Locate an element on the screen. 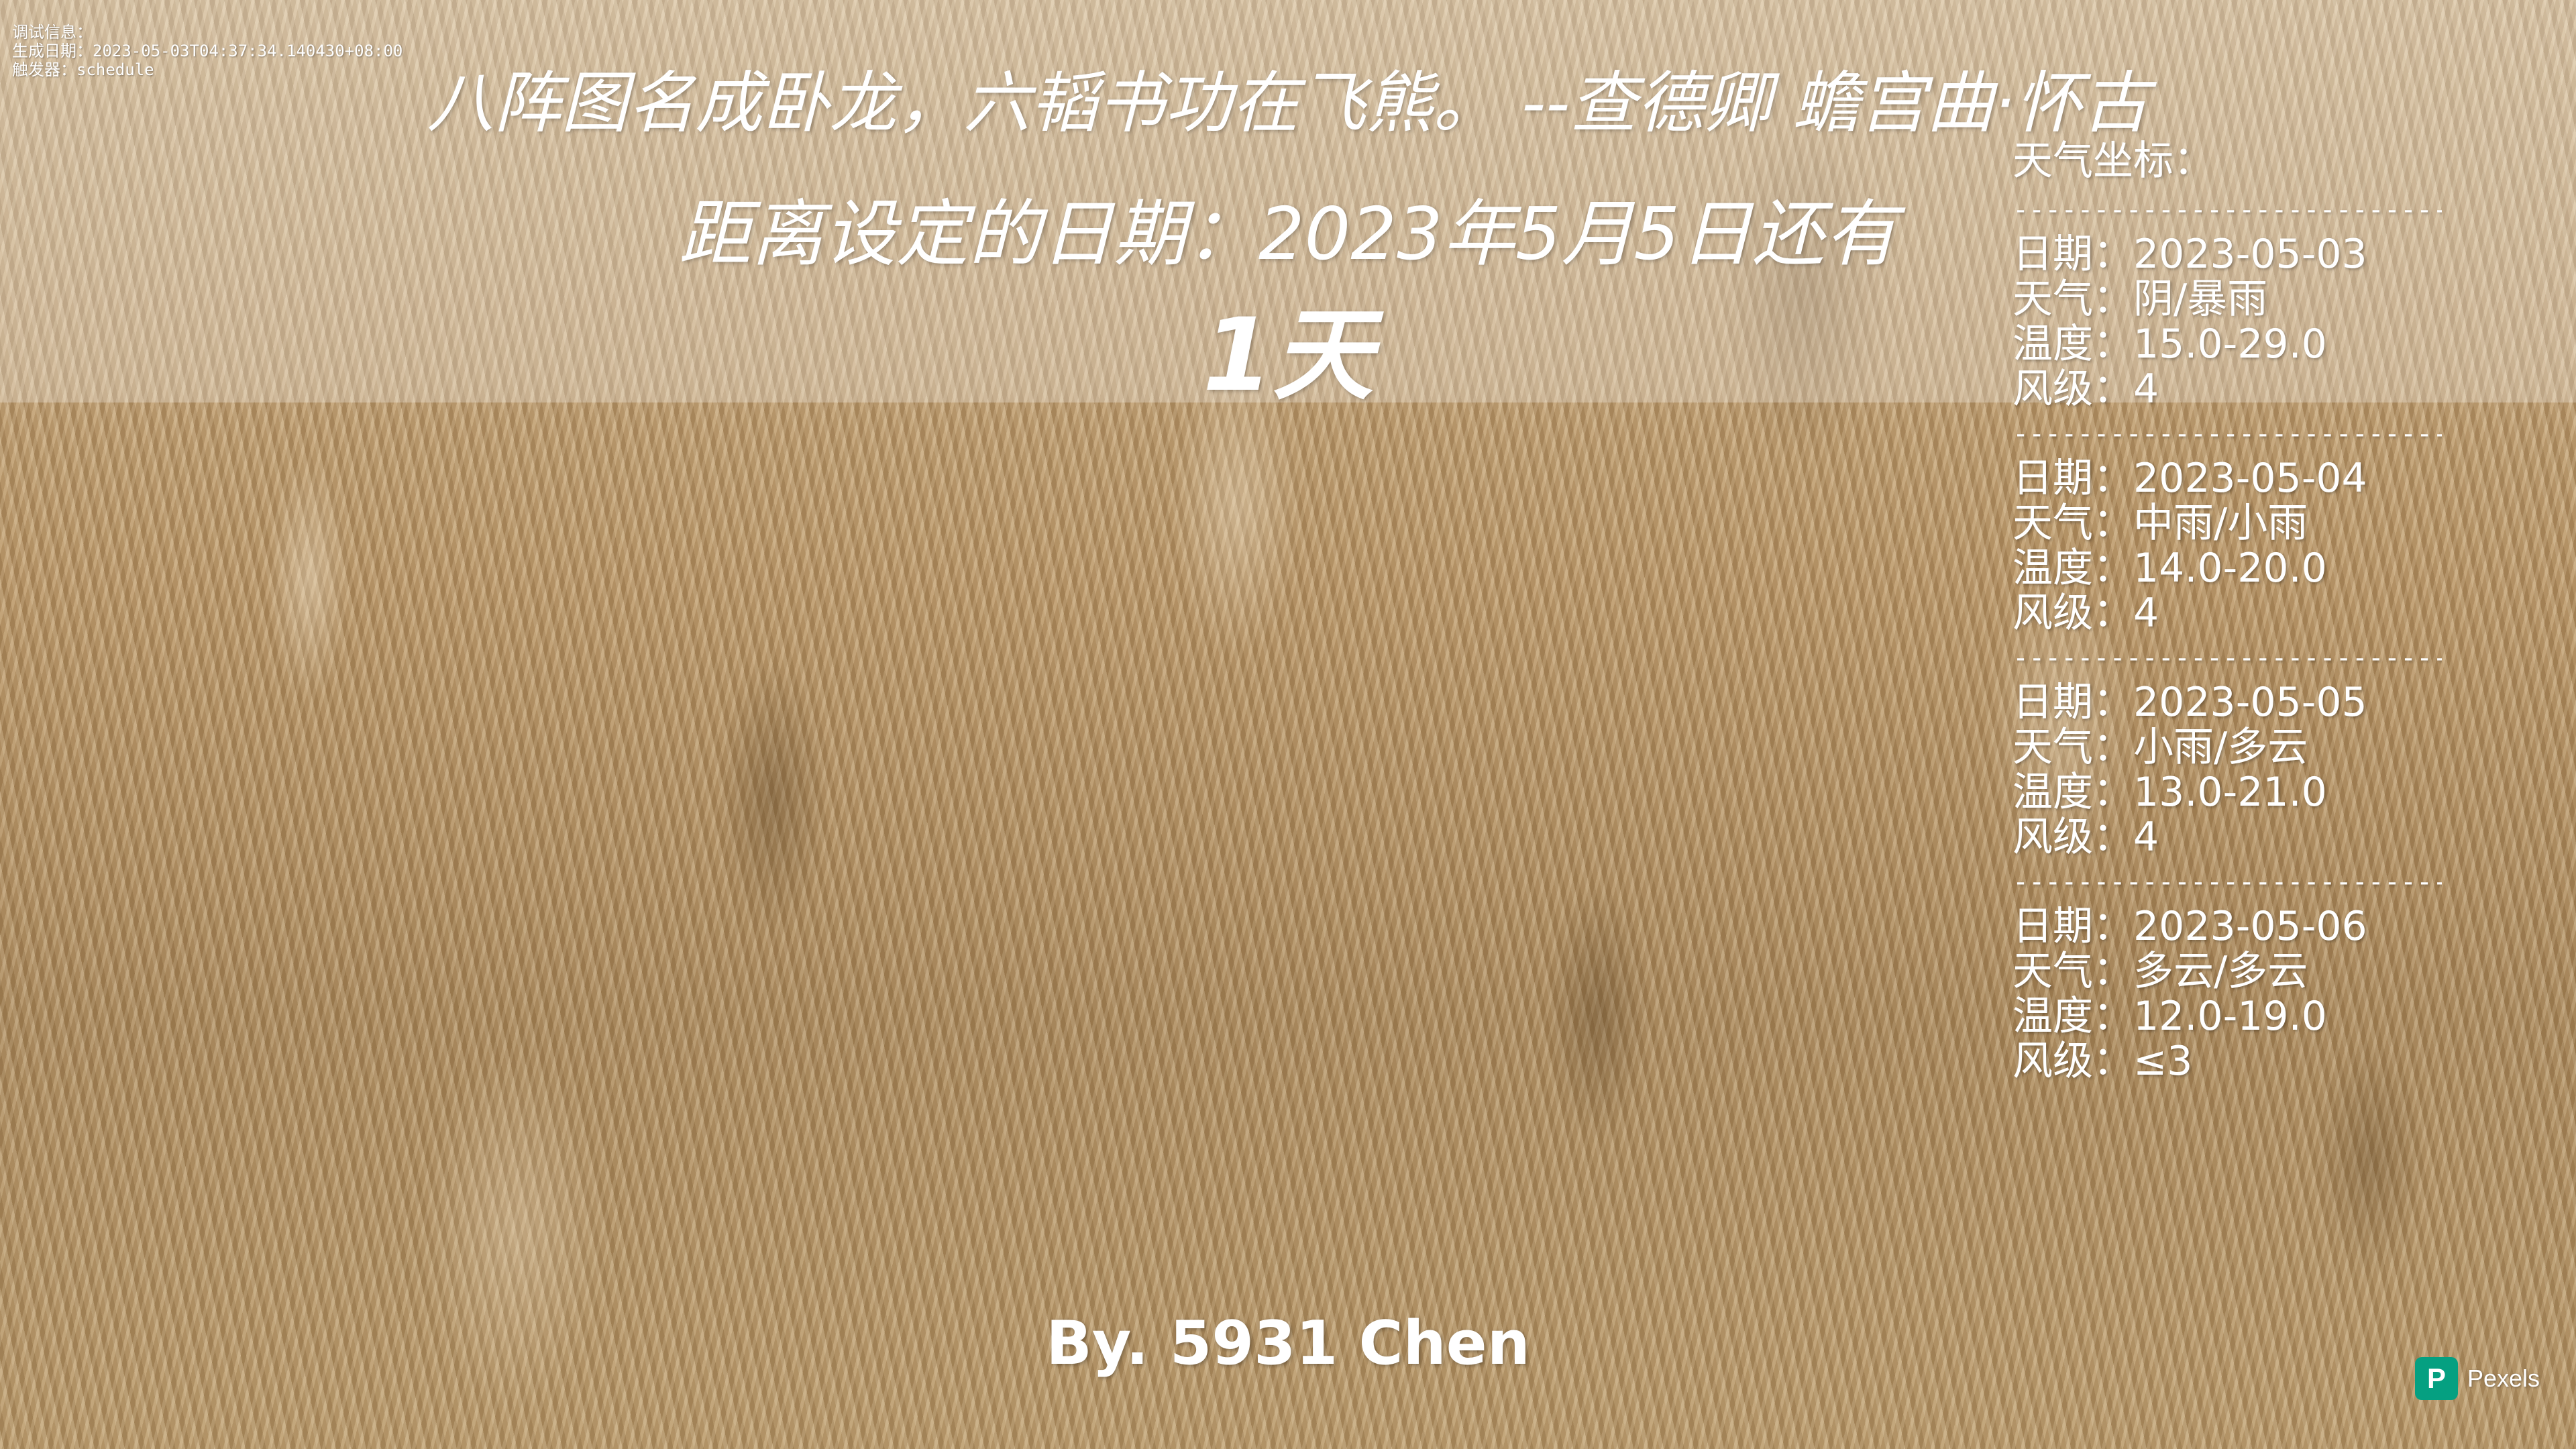 The image size is (2576, 1449). countdown-label: 距离设定的日期：2023年5月5日还有 is located at coordinates (1288, 234).